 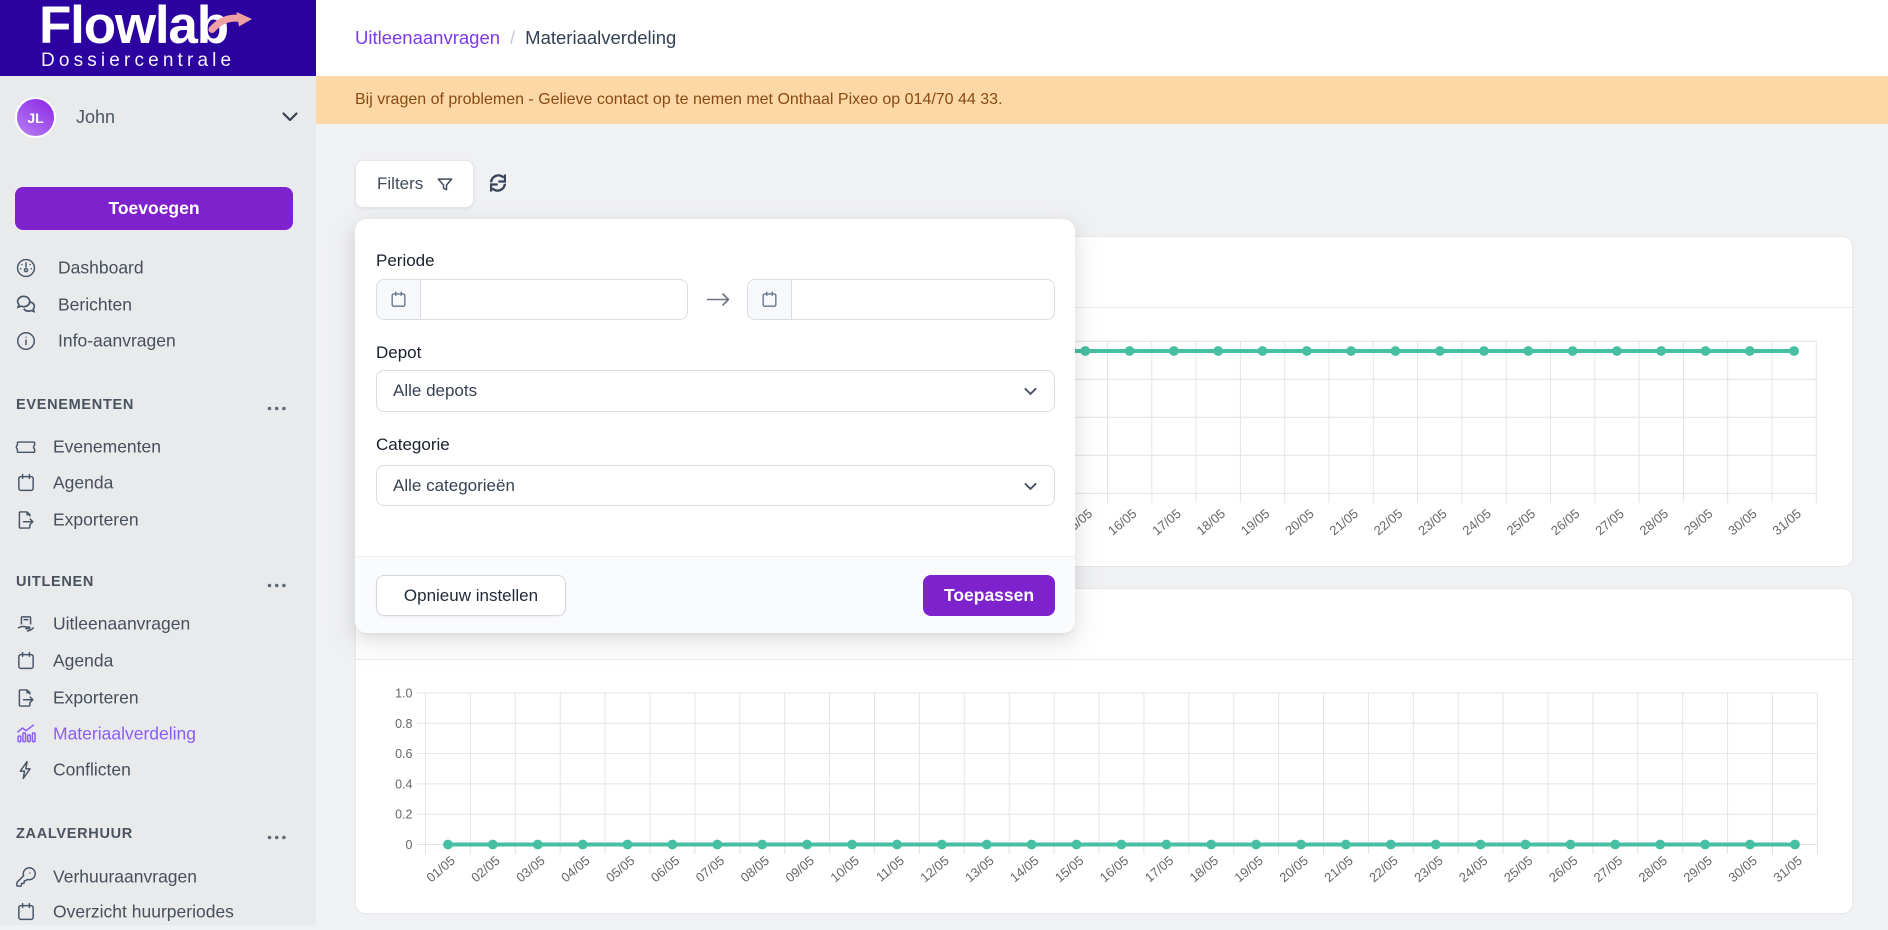 What do you see at coordinates (403, 694) in the screenshot?
I see `svg-text: 1.0` at bounding box center [403, 694].